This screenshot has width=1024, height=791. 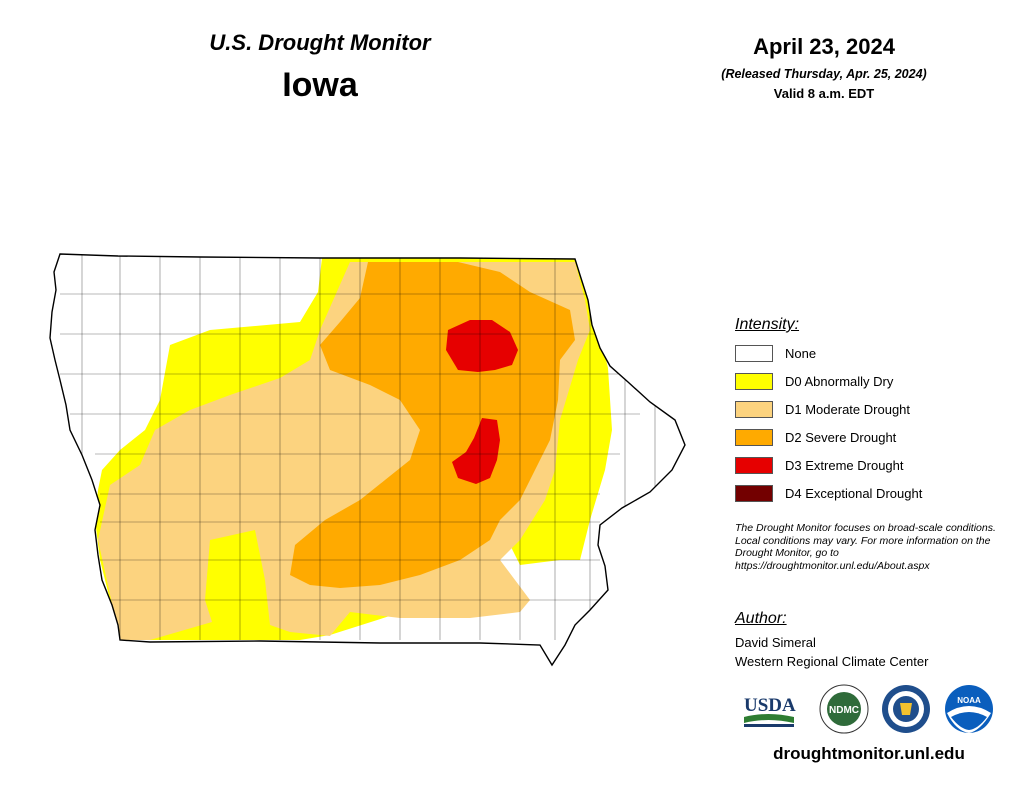 What do you see at coordinates (969, 700) in the screenshot?
I see `svg-text: NOAA` at bounding box center [969, 700].